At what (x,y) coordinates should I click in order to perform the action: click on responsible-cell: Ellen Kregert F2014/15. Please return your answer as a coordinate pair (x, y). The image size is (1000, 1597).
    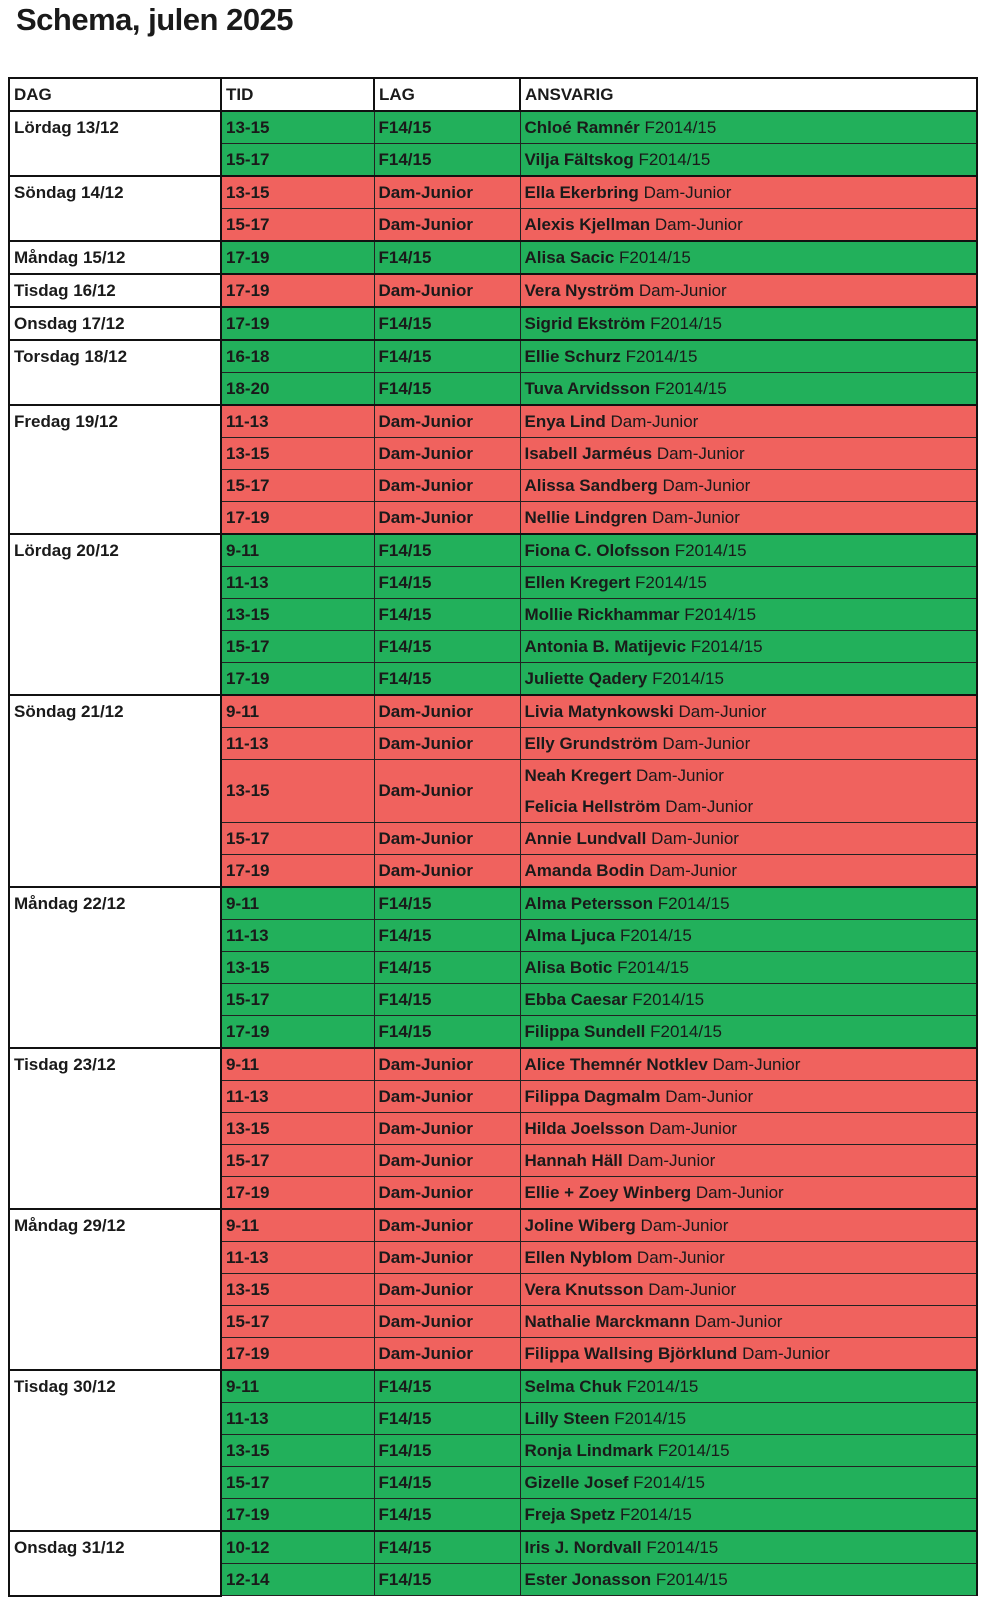
    Looking at the image, I should click on (748, 582).